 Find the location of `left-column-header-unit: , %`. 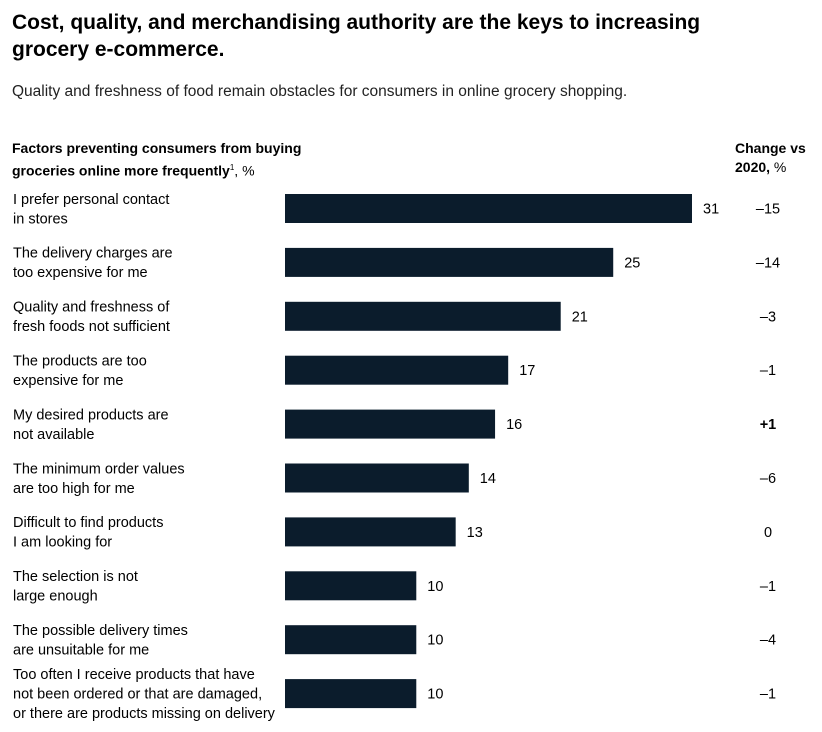

left-column-header-unit: , % is located at coordinates (244, 170).